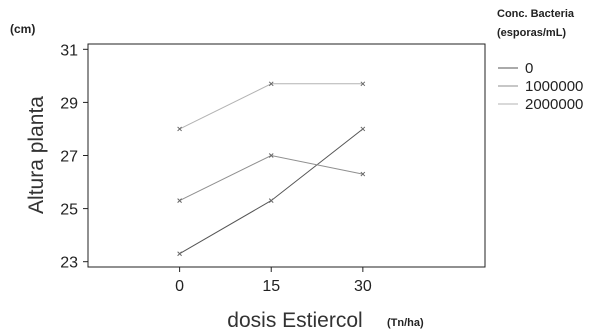 The width and height of the screenshot is (603, 332). I want to click on legend-label: 1000000, so click(554, 86).